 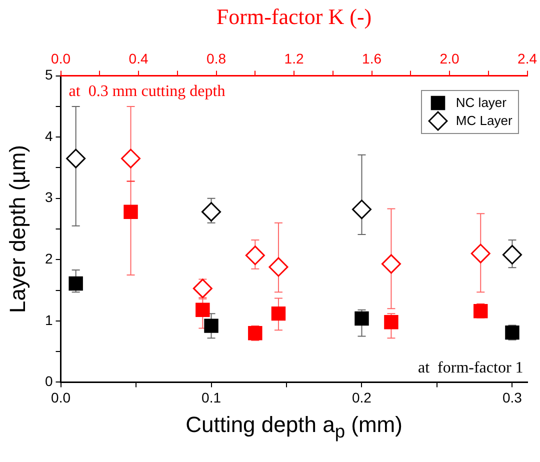 What do you see at coordinates (528, 58) in the screenshot?
I see `x2-tick-label: 2.4` at bounding box center [528, 58].